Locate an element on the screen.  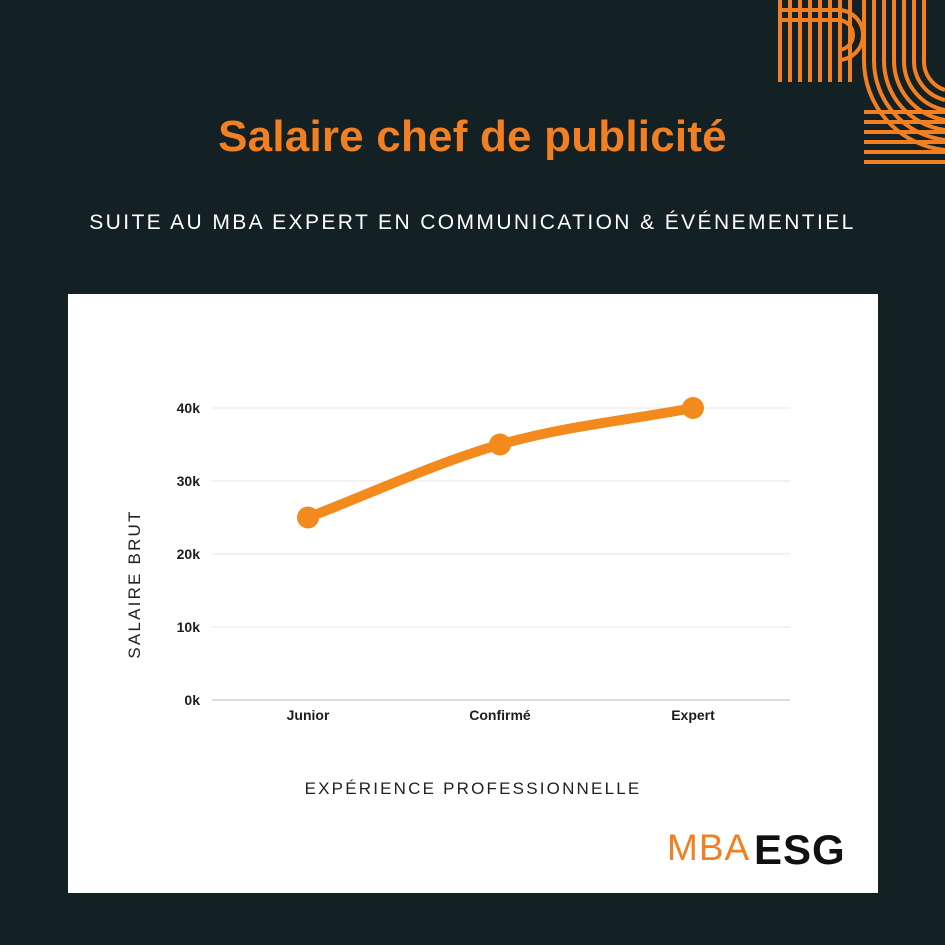
x-tick-label: Junior is located at coordinates (308, 715).